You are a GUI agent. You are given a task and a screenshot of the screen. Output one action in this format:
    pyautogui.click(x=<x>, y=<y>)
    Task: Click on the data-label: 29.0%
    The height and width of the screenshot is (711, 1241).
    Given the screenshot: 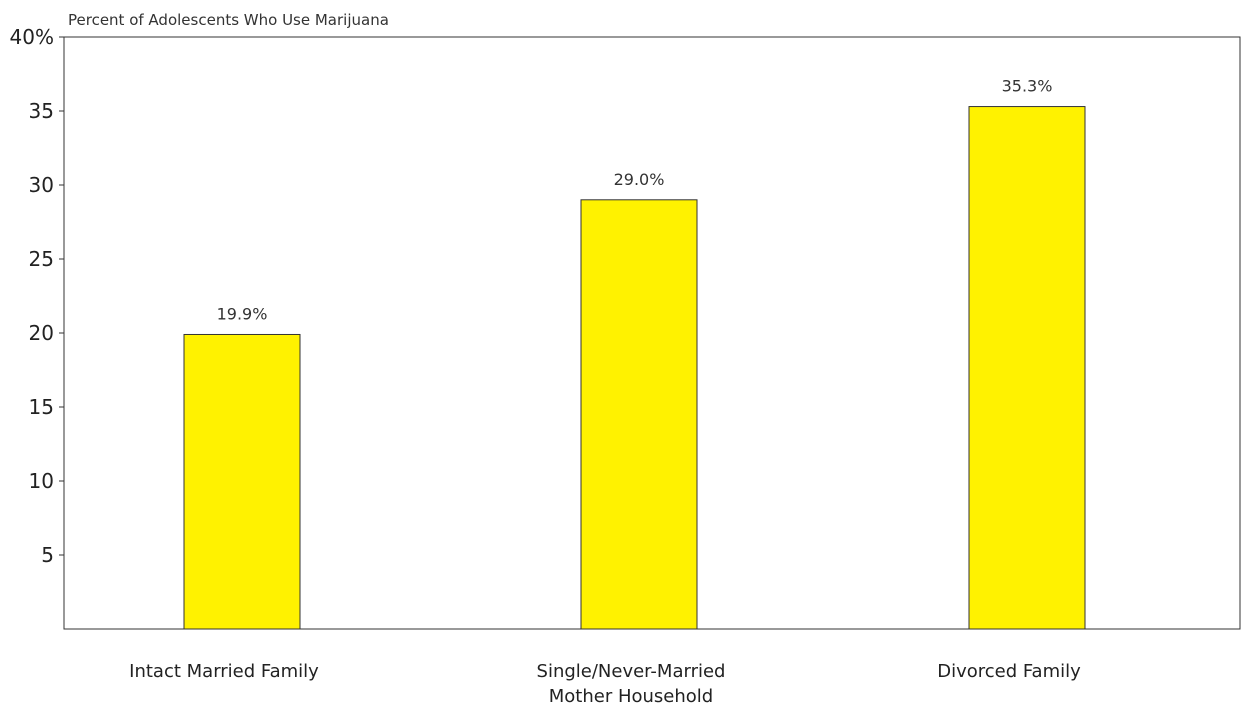 What is the action you would take?
    pyautogui.click(x=639, y=179)
    